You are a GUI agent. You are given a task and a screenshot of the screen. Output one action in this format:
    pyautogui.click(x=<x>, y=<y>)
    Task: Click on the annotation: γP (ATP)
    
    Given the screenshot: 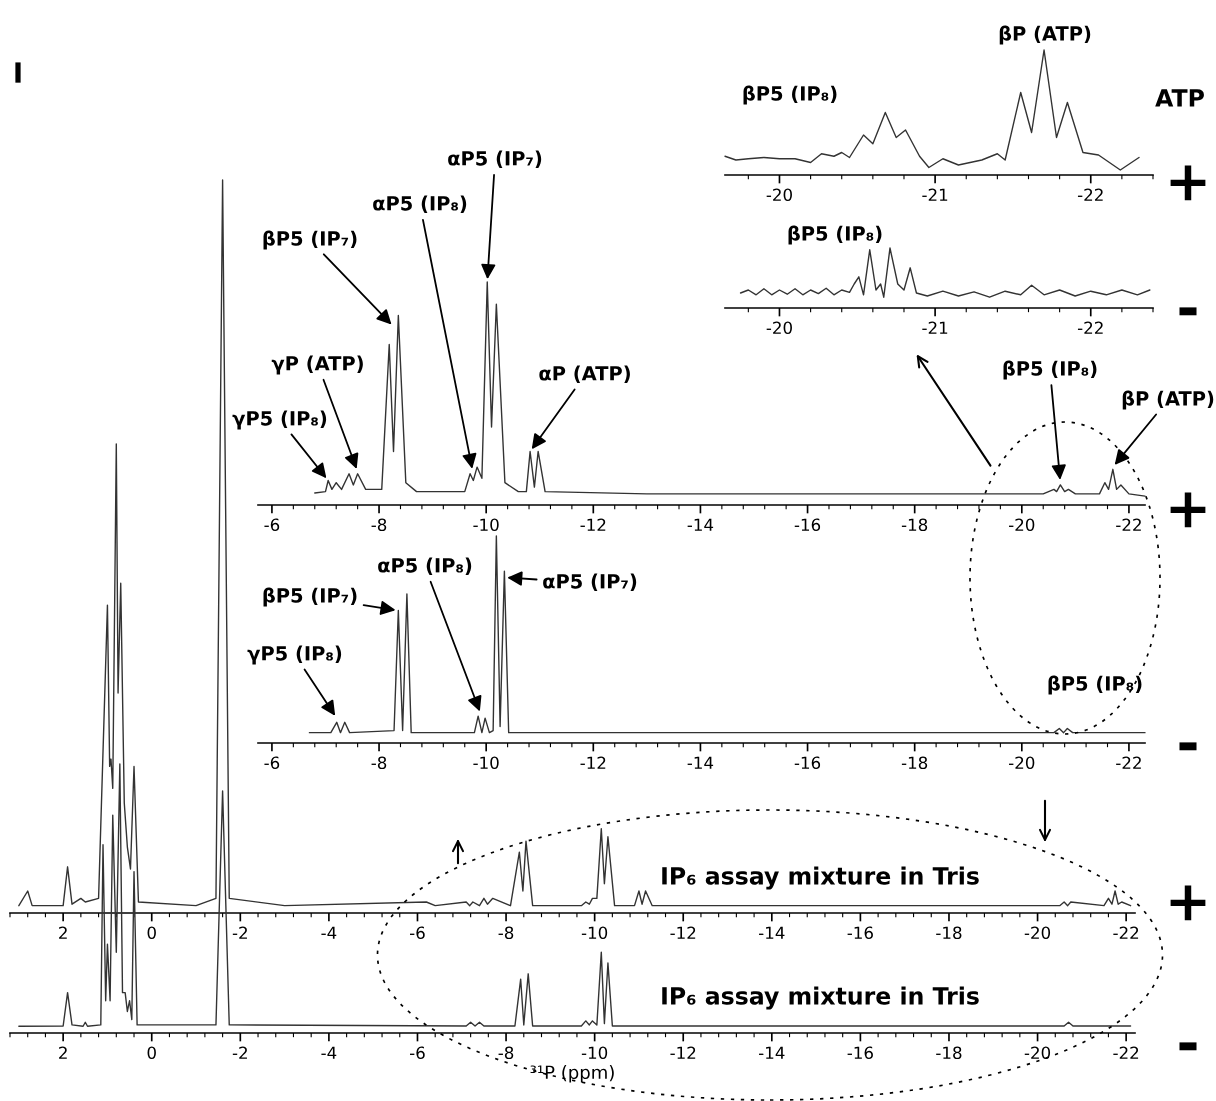 What is the action you would take?
    pyautogui.click(x=317, y=365)
    